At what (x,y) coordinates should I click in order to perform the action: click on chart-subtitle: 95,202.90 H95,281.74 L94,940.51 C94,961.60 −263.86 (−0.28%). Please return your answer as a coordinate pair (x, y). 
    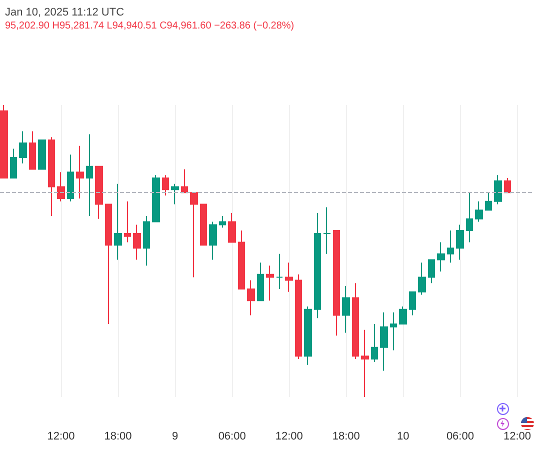
    Looking at the image, I should click on (149, 26).